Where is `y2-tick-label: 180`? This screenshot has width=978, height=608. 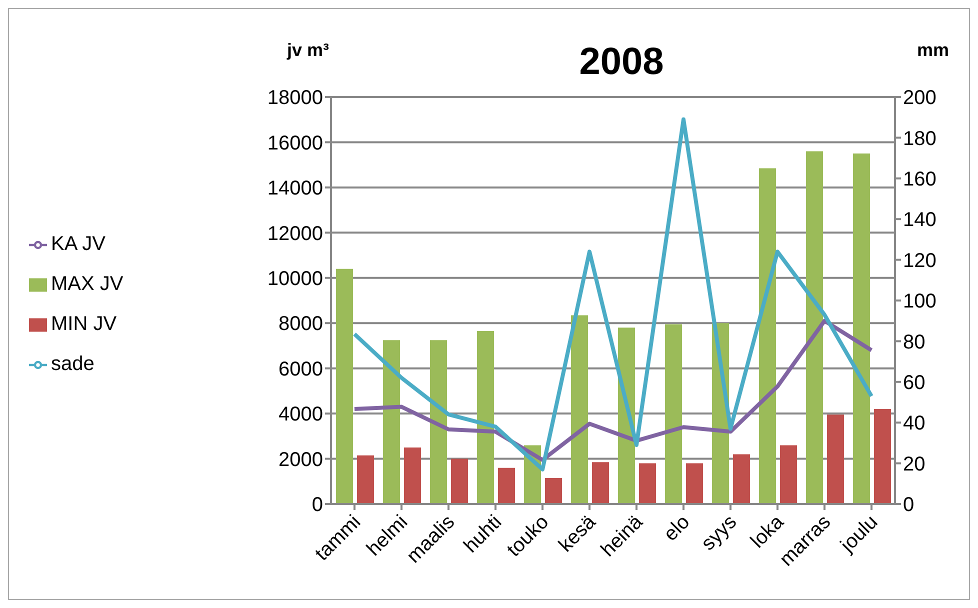
y2-tick-label: 180 is located at coordinates (919, 139).